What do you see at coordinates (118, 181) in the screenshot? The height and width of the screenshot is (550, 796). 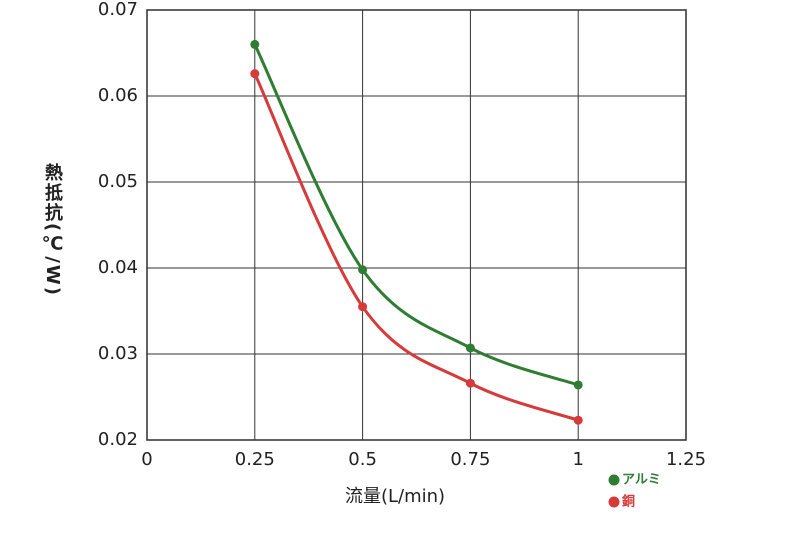 I see `y-tick-label: 0.05` at bounding box center [118, 181].